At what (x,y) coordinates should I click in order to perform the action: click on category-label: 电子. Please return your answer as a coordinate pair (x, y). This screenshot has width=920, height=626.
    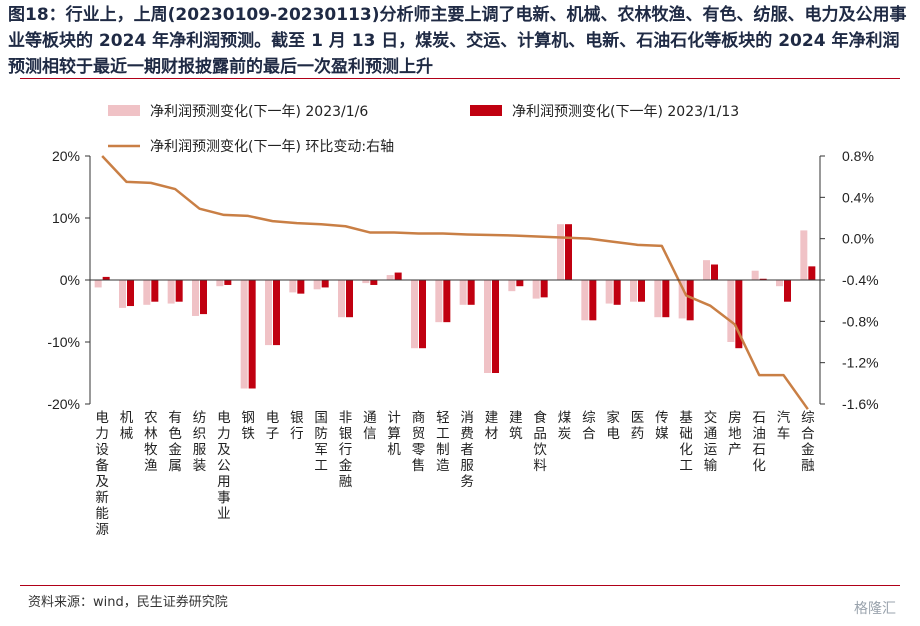
    Looking at the image, I should click on (273, 426).